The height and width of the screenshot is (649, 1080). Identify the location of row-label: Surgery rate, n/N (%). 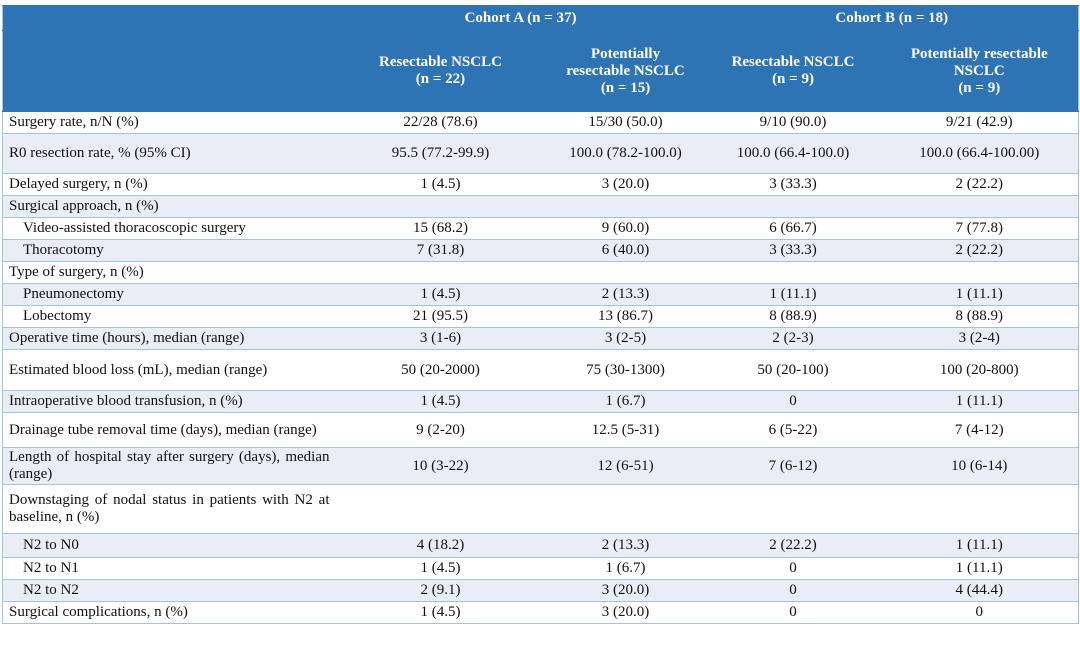
(169, 122).